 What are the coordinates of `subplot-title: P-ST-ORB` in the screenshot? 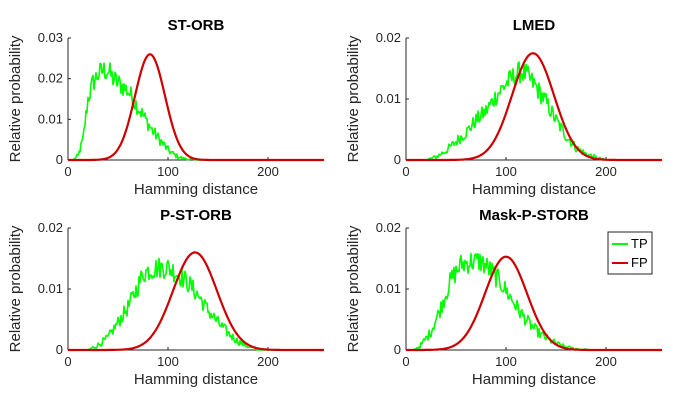 It's located at (196, 215).